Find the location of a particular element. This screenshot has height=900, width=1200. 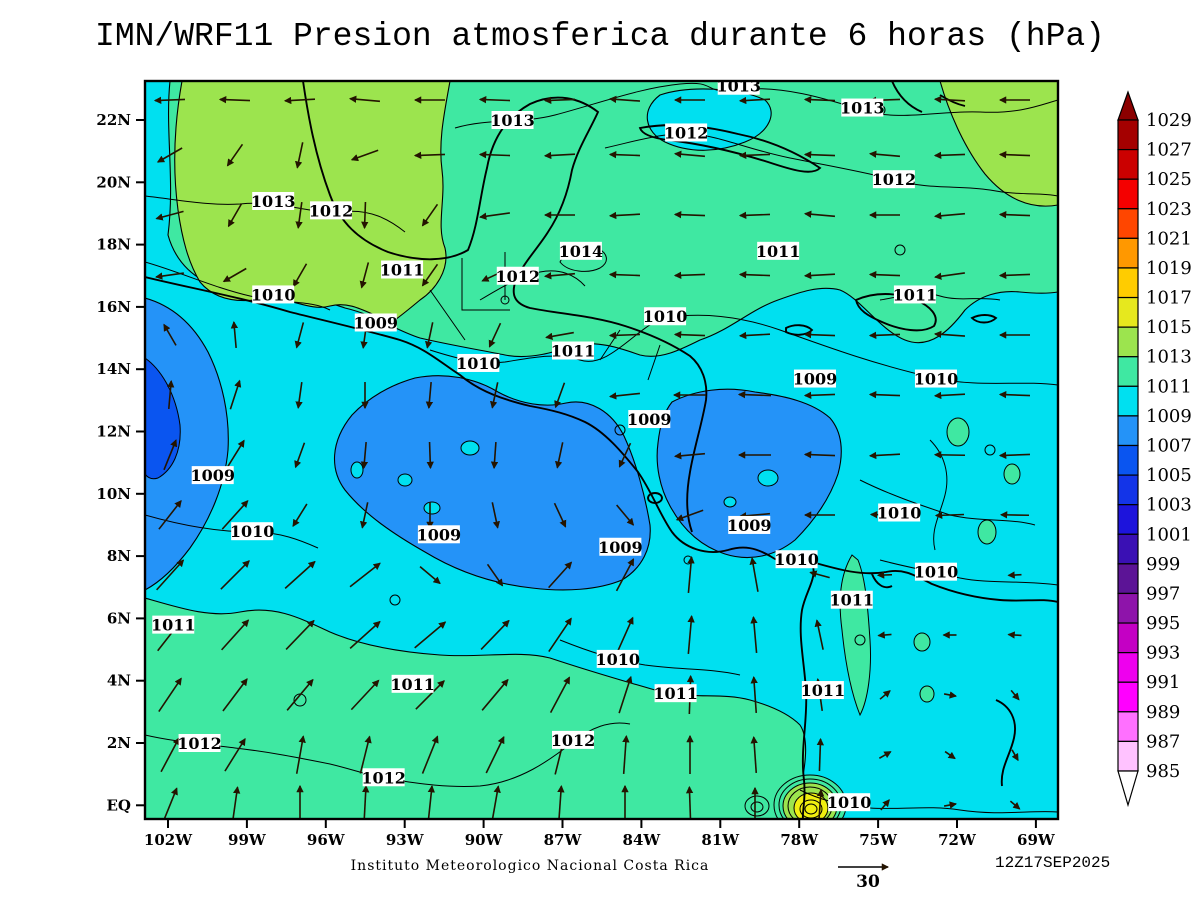

reference-wind-value: 30 is located at coordinates (868, 882).